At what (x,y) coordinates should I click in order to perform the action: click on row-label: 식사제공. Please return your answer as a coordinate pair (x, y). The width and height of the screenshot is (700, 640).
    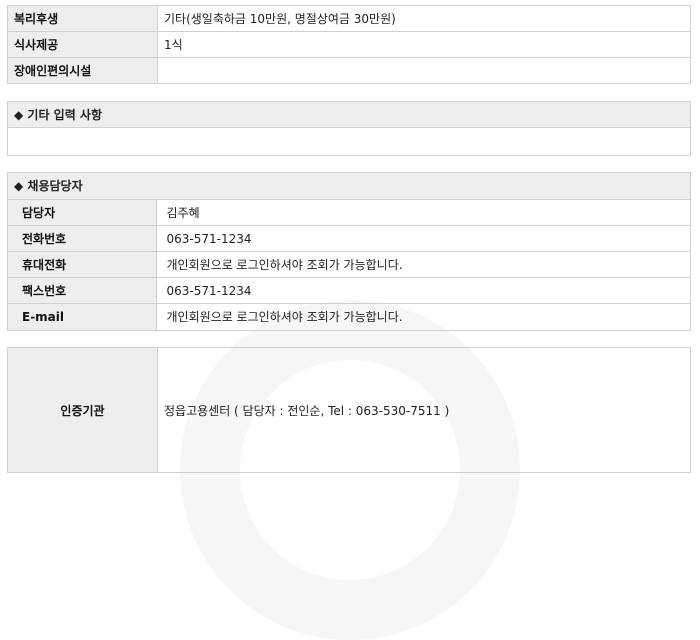
    Looking at the image, I should click on (82, 44).